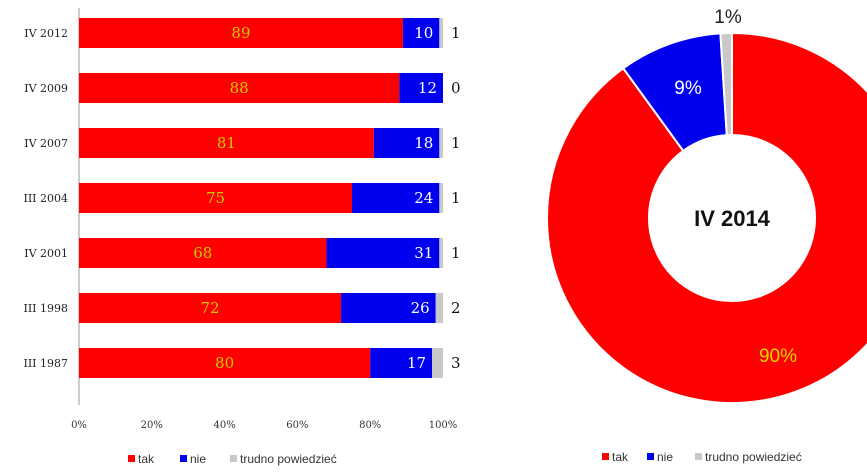 The height and width of the screenshot is (474, 867). Describe the element at coordinates (215, 198) in the screenshot. I see `data-label: 75` at that location.